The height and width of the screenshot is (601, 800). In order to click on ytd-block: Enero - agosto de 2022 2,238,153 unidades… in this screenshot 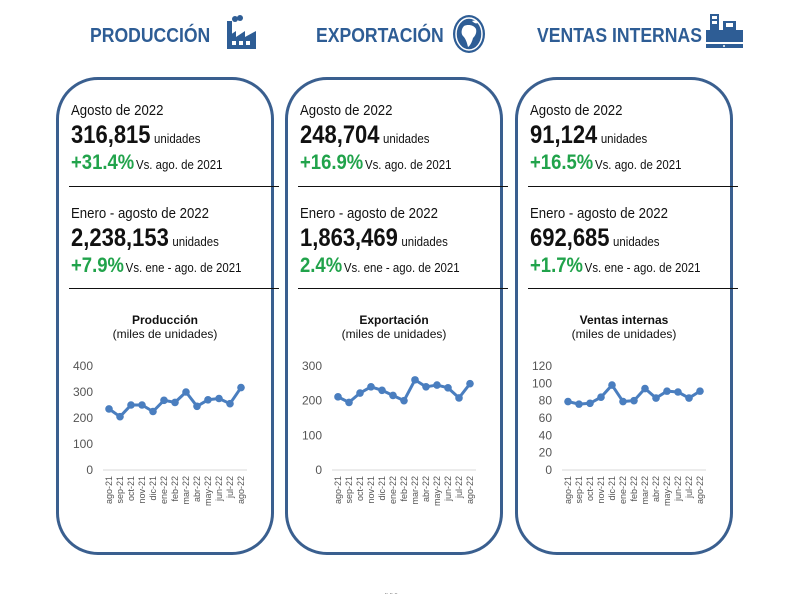, I will do `click(172, 241)`.